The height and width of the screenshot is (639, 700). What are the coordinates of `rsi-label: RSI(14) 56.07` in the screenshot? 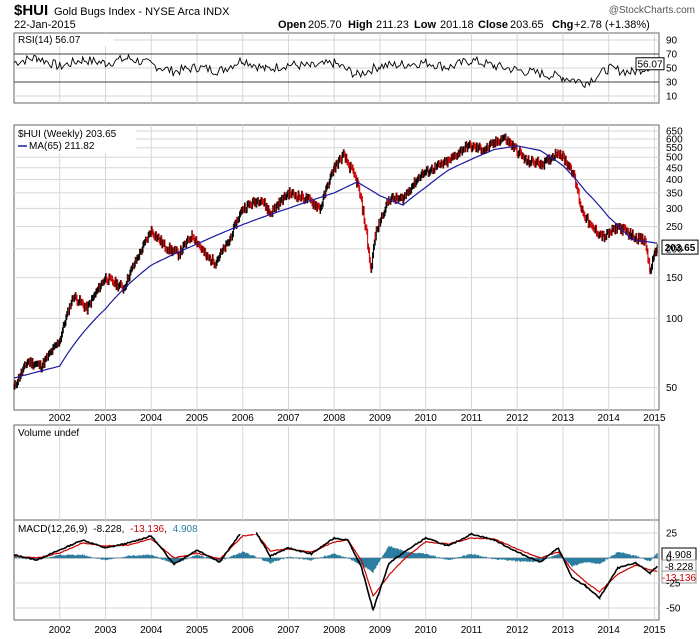 It's located at (49, 40).